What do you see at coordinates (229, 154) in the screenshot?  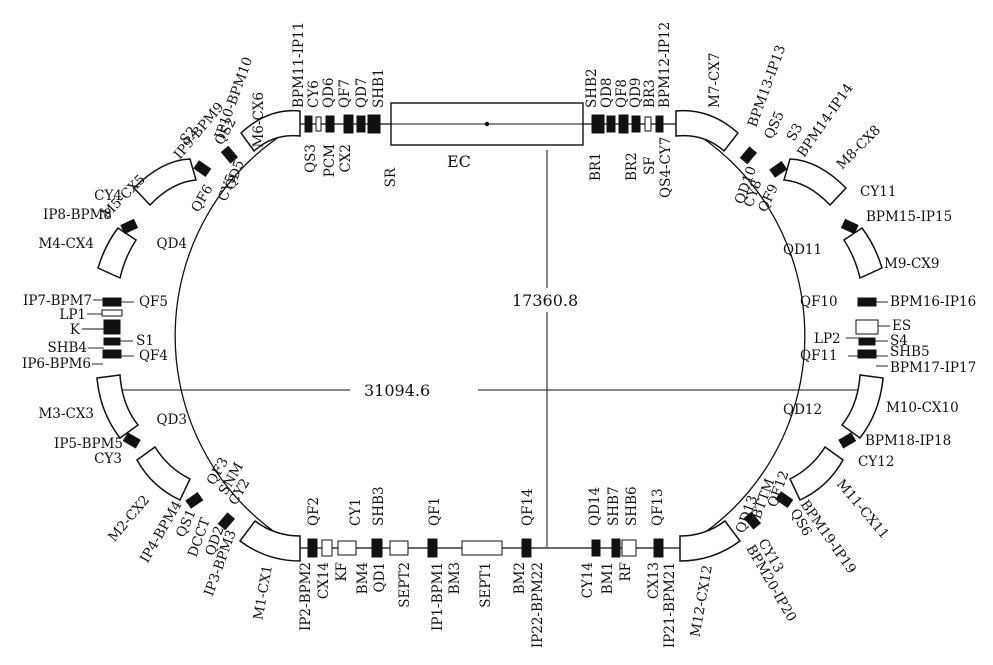 I see `qd5-magnet` at bounding box center [229, 154].